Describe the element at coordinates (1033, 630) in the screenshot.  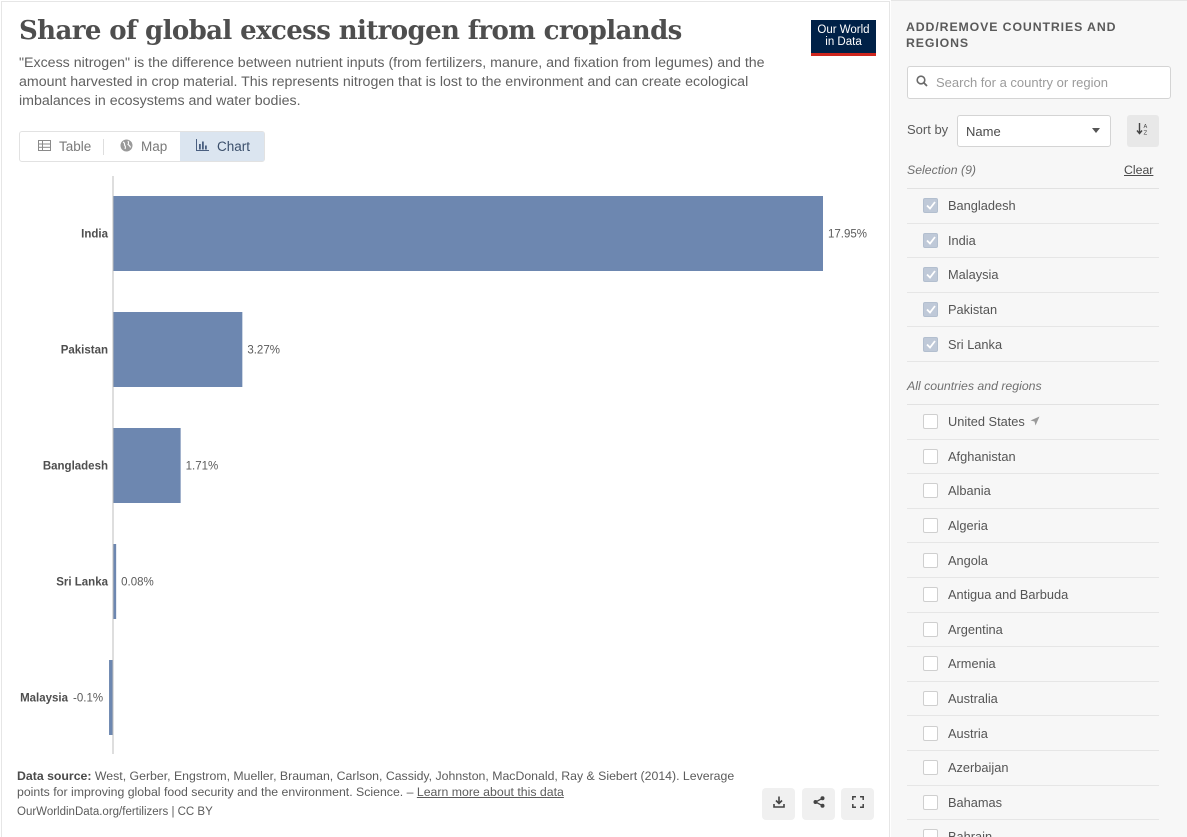
I see `entity-item: Argentina` at that location.